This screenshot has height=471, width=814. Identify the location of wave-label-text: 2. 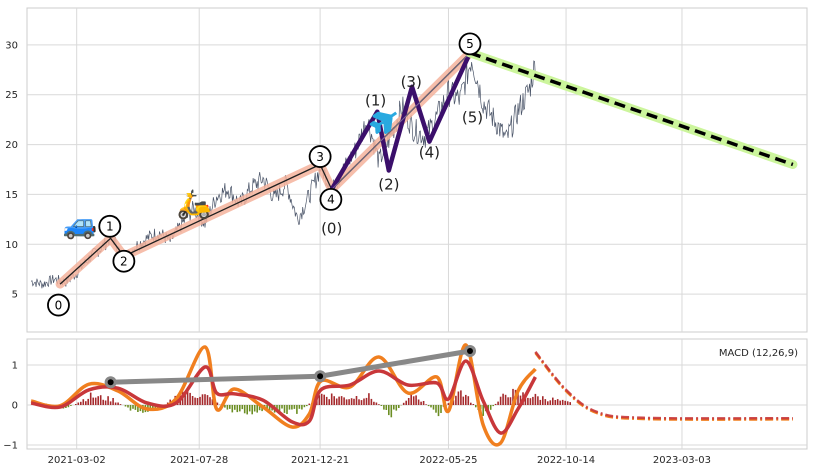
(124, 262).